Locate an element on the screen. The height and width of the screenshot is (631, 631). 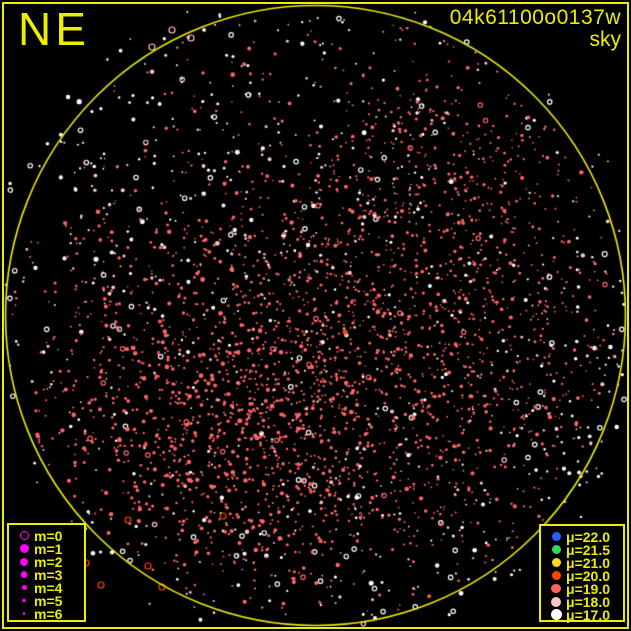
legend-row: μ=17.0 is located at coordinates (582, 614).